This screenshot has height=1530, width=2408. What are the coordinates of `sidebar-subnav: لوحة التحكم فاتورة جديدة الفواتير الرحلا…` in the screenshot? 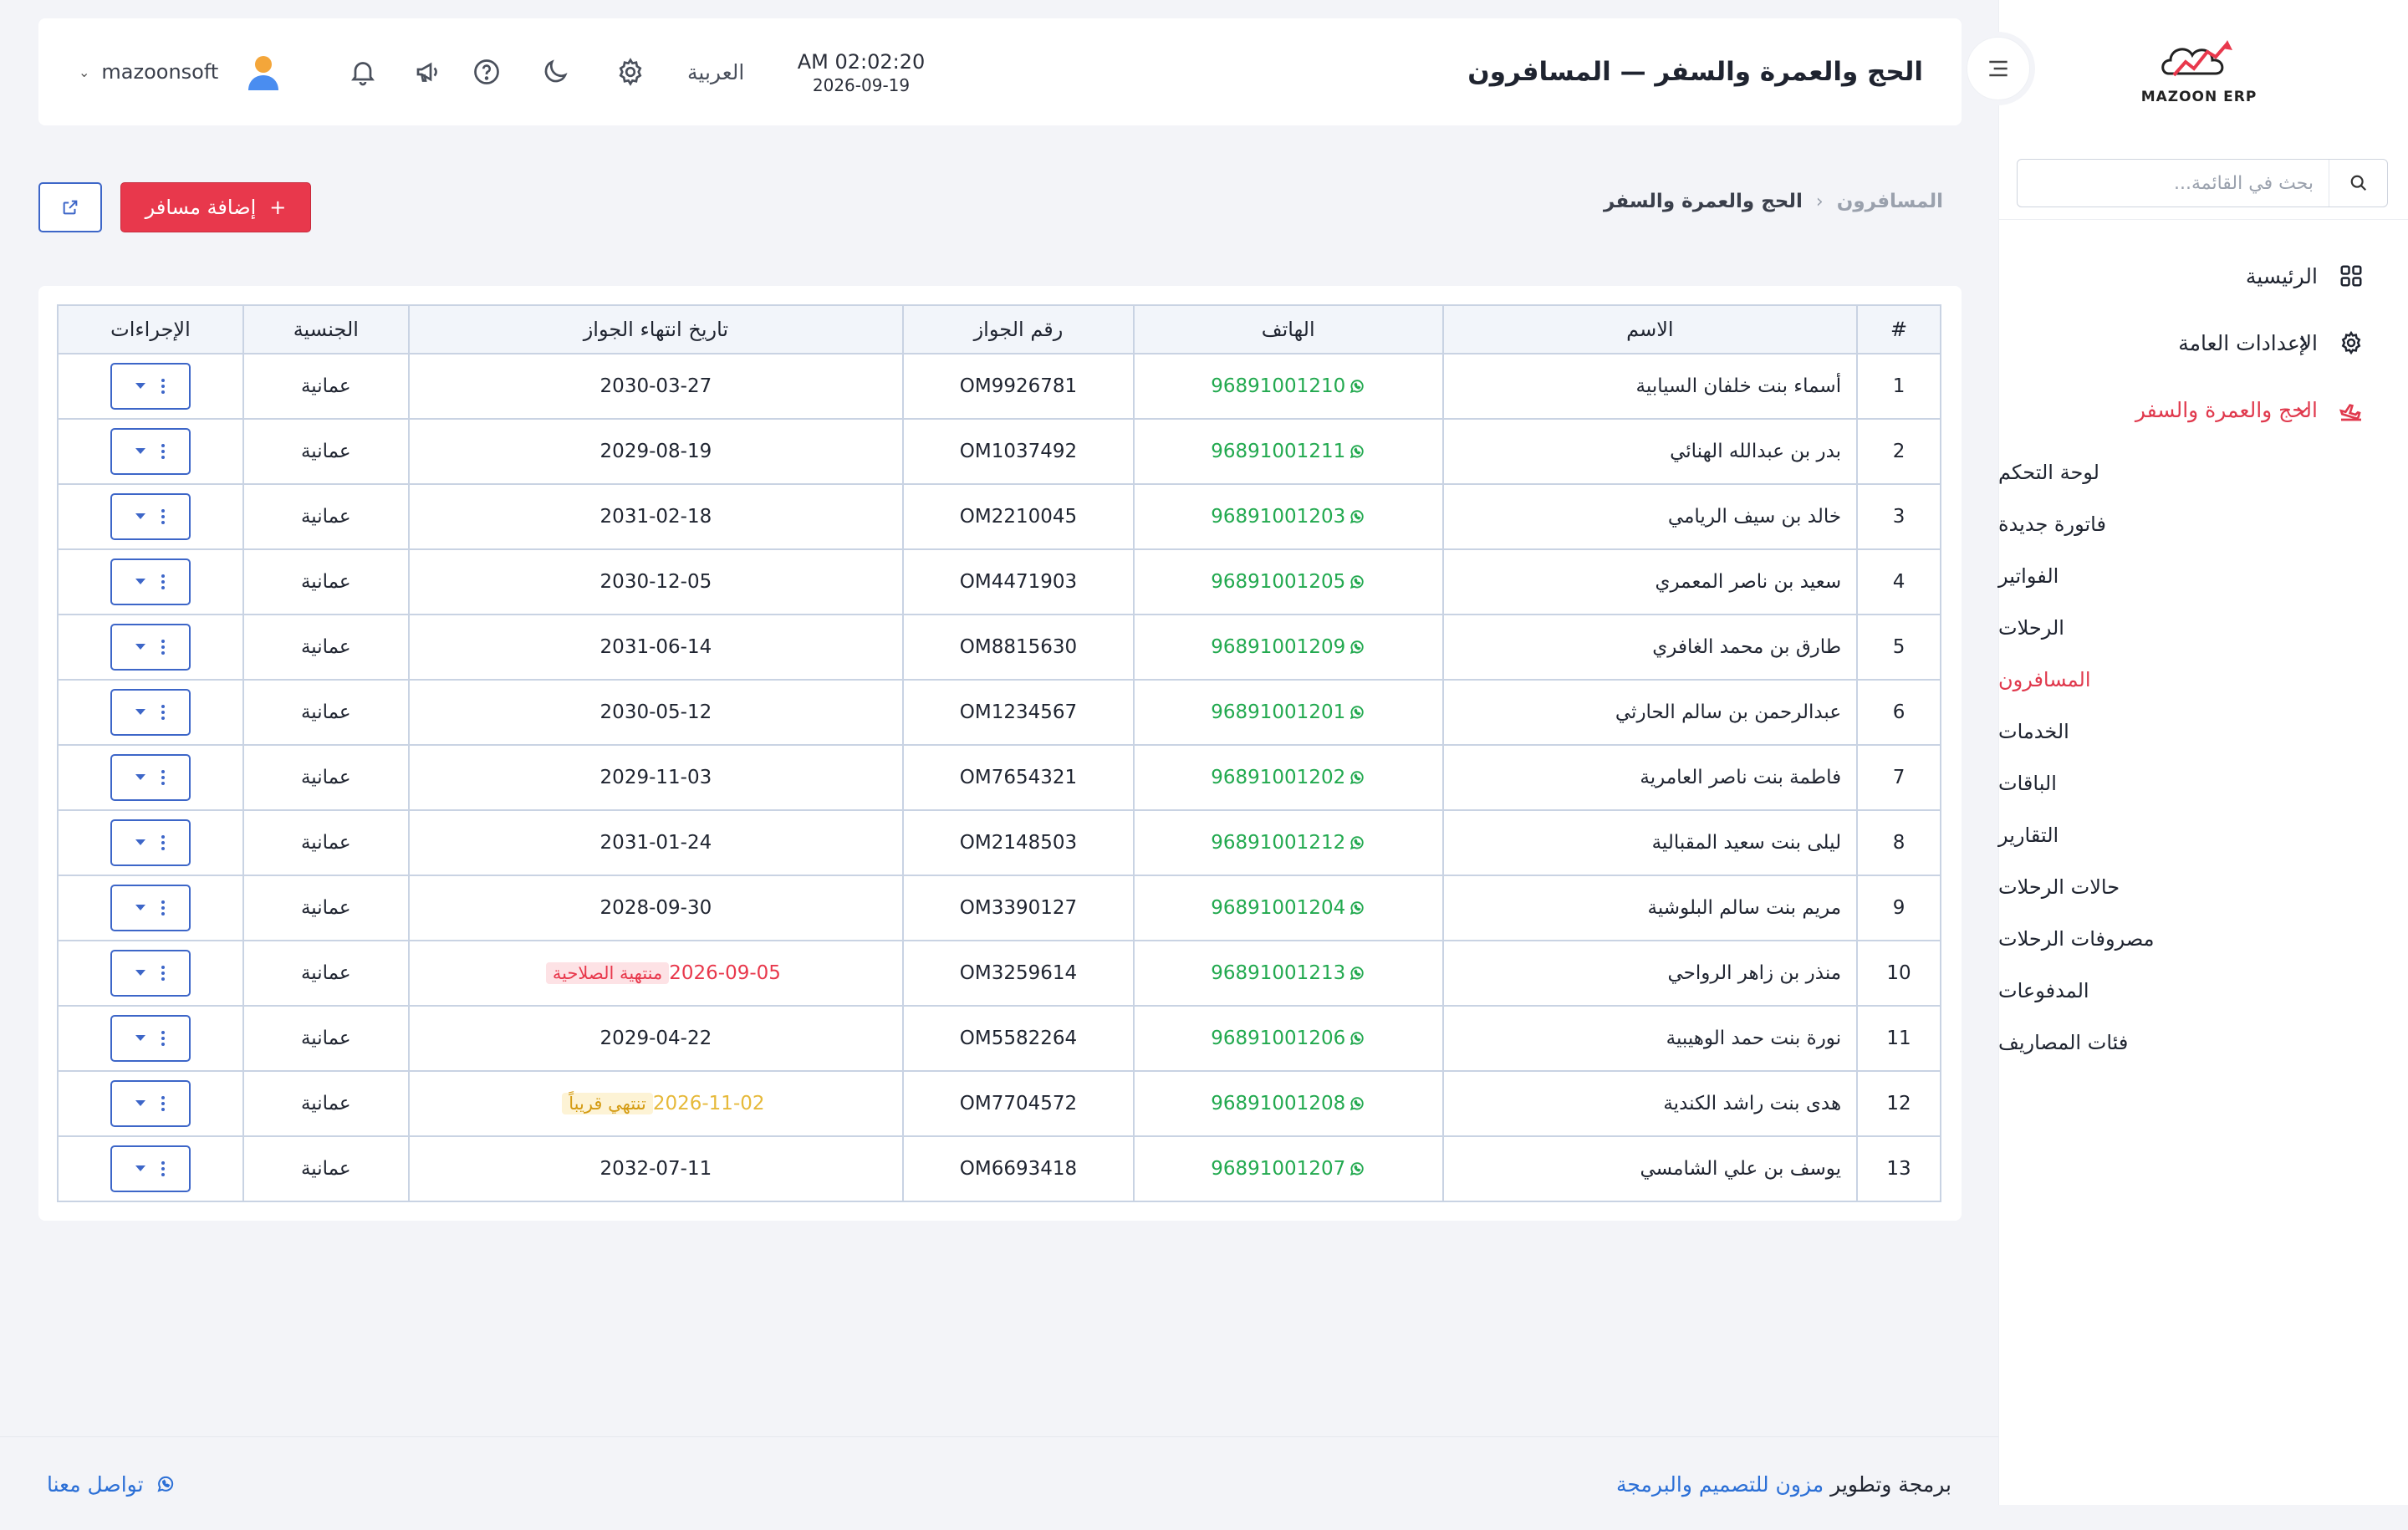 It's located at (2203, 755).